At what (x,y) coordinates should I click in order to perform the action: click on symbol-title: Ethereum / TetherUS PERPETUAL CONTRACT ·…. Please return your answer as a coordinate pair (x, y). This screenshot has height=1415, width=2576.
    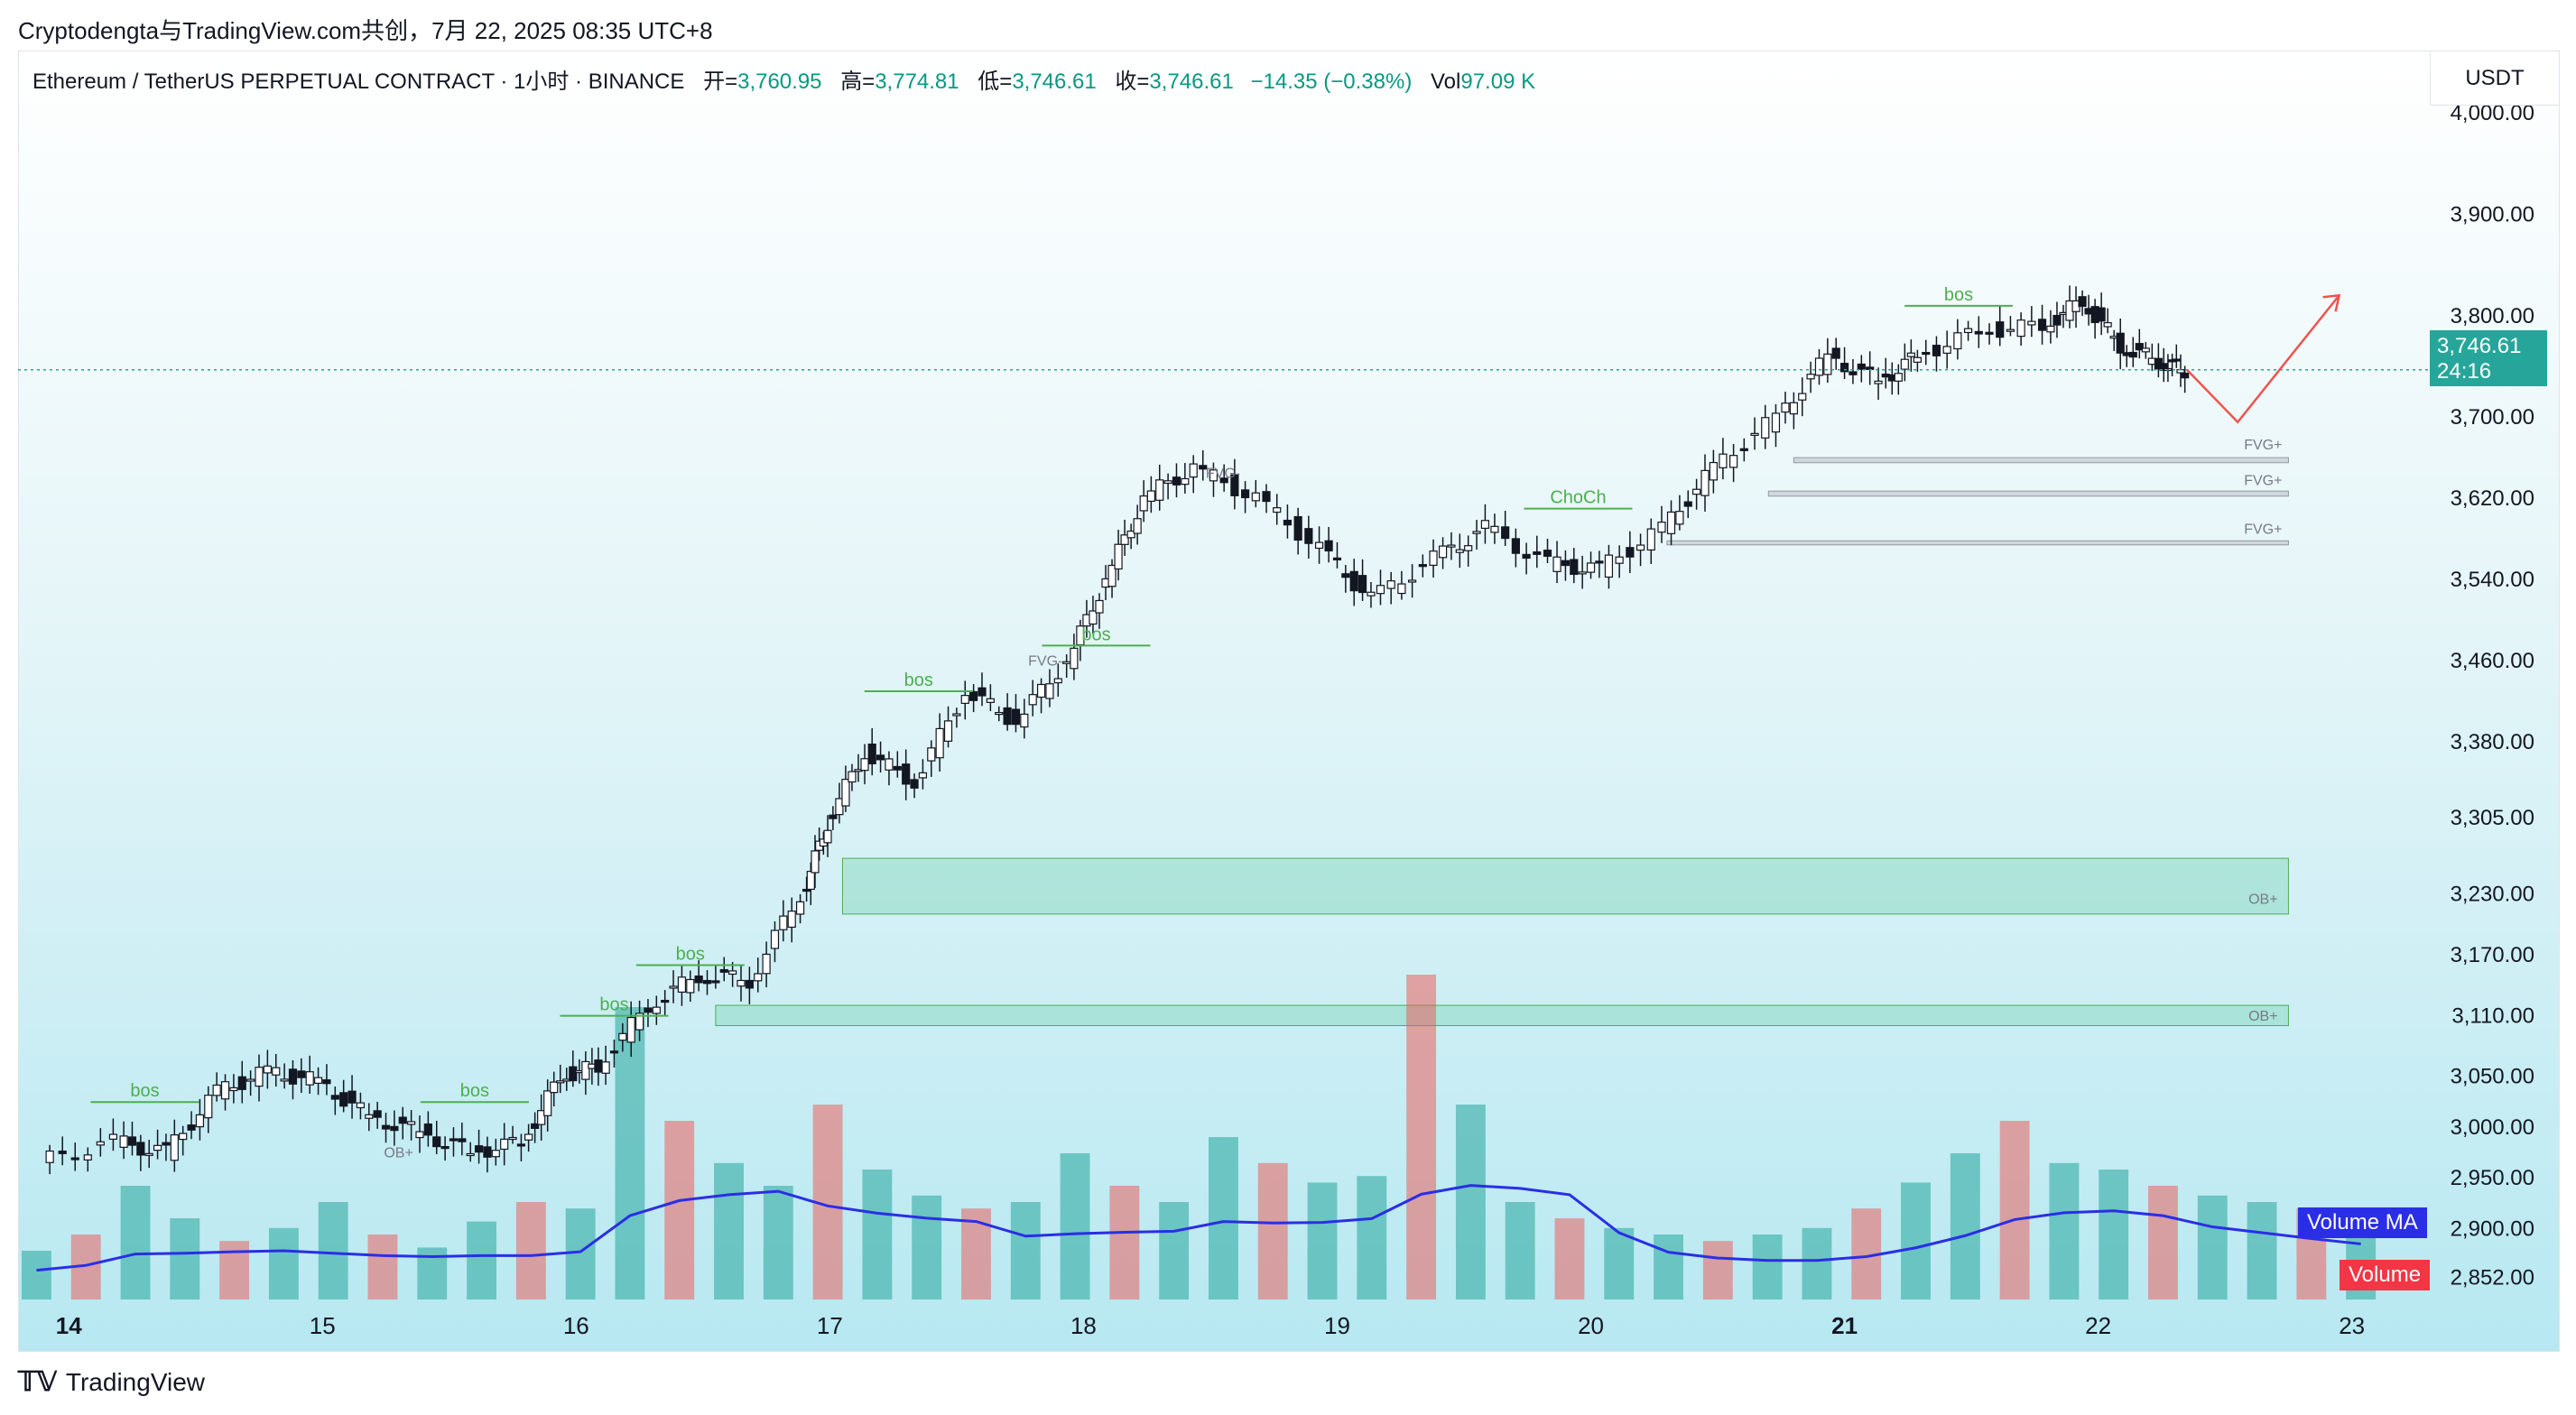
    Looking at the image, I should click on (359, 81).